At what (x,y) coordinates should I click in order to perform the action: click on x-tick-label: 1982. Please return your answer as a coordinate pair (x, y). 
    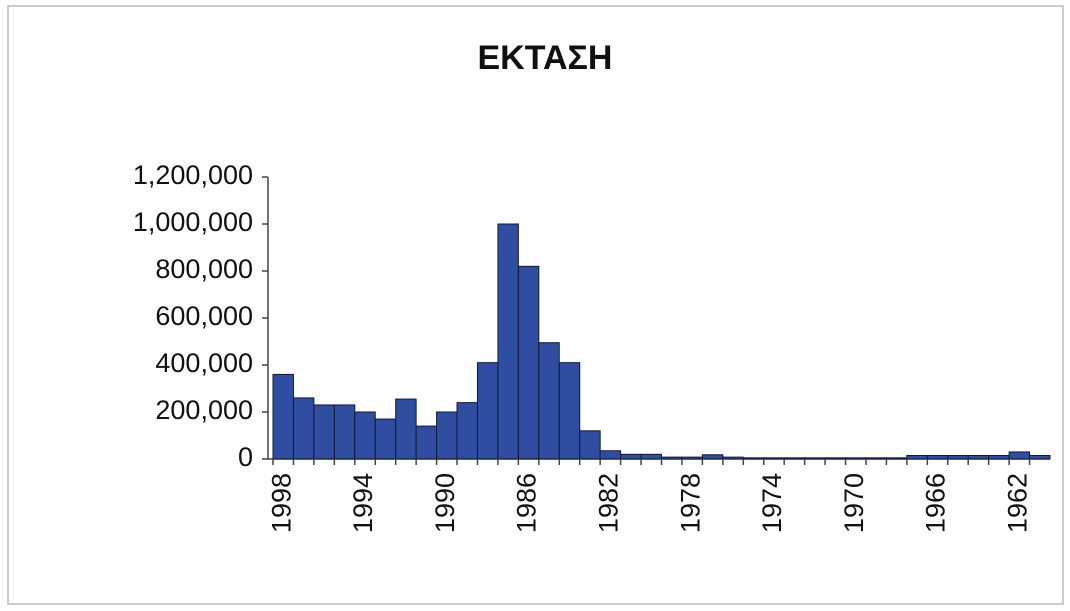
    Looking at the image, I should click on (609, 503).